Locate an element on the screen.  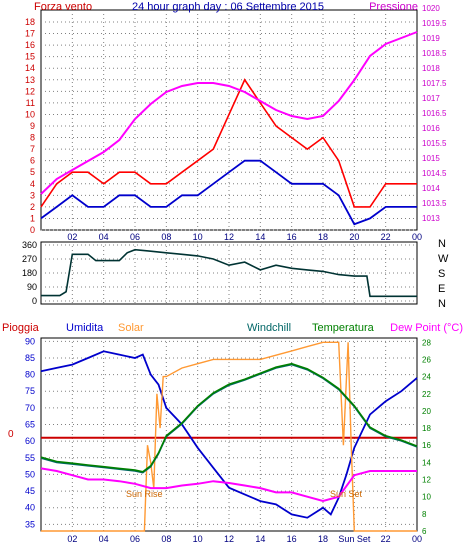
pressure-tick-label: 1013 is located at coordinates (431, 218).